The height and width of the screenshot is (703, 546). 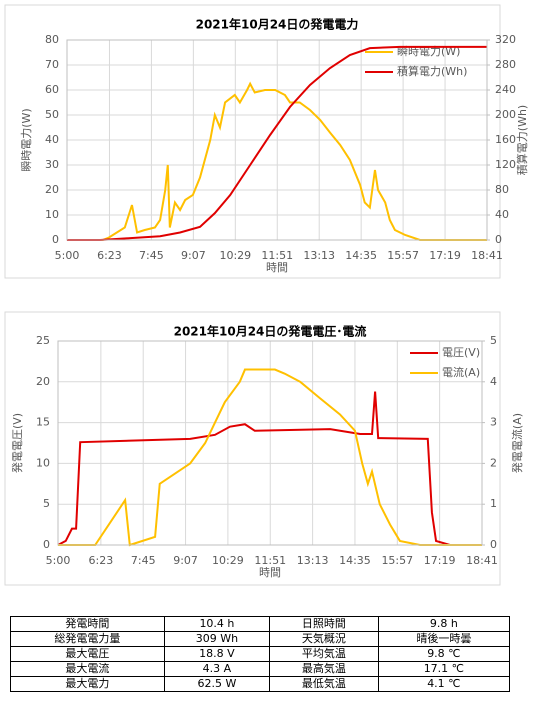 What do you see at coordinates (444, 654) in the screenshot?
I see `table-value: 9.8 ℃` at bounding box center [444, 654].